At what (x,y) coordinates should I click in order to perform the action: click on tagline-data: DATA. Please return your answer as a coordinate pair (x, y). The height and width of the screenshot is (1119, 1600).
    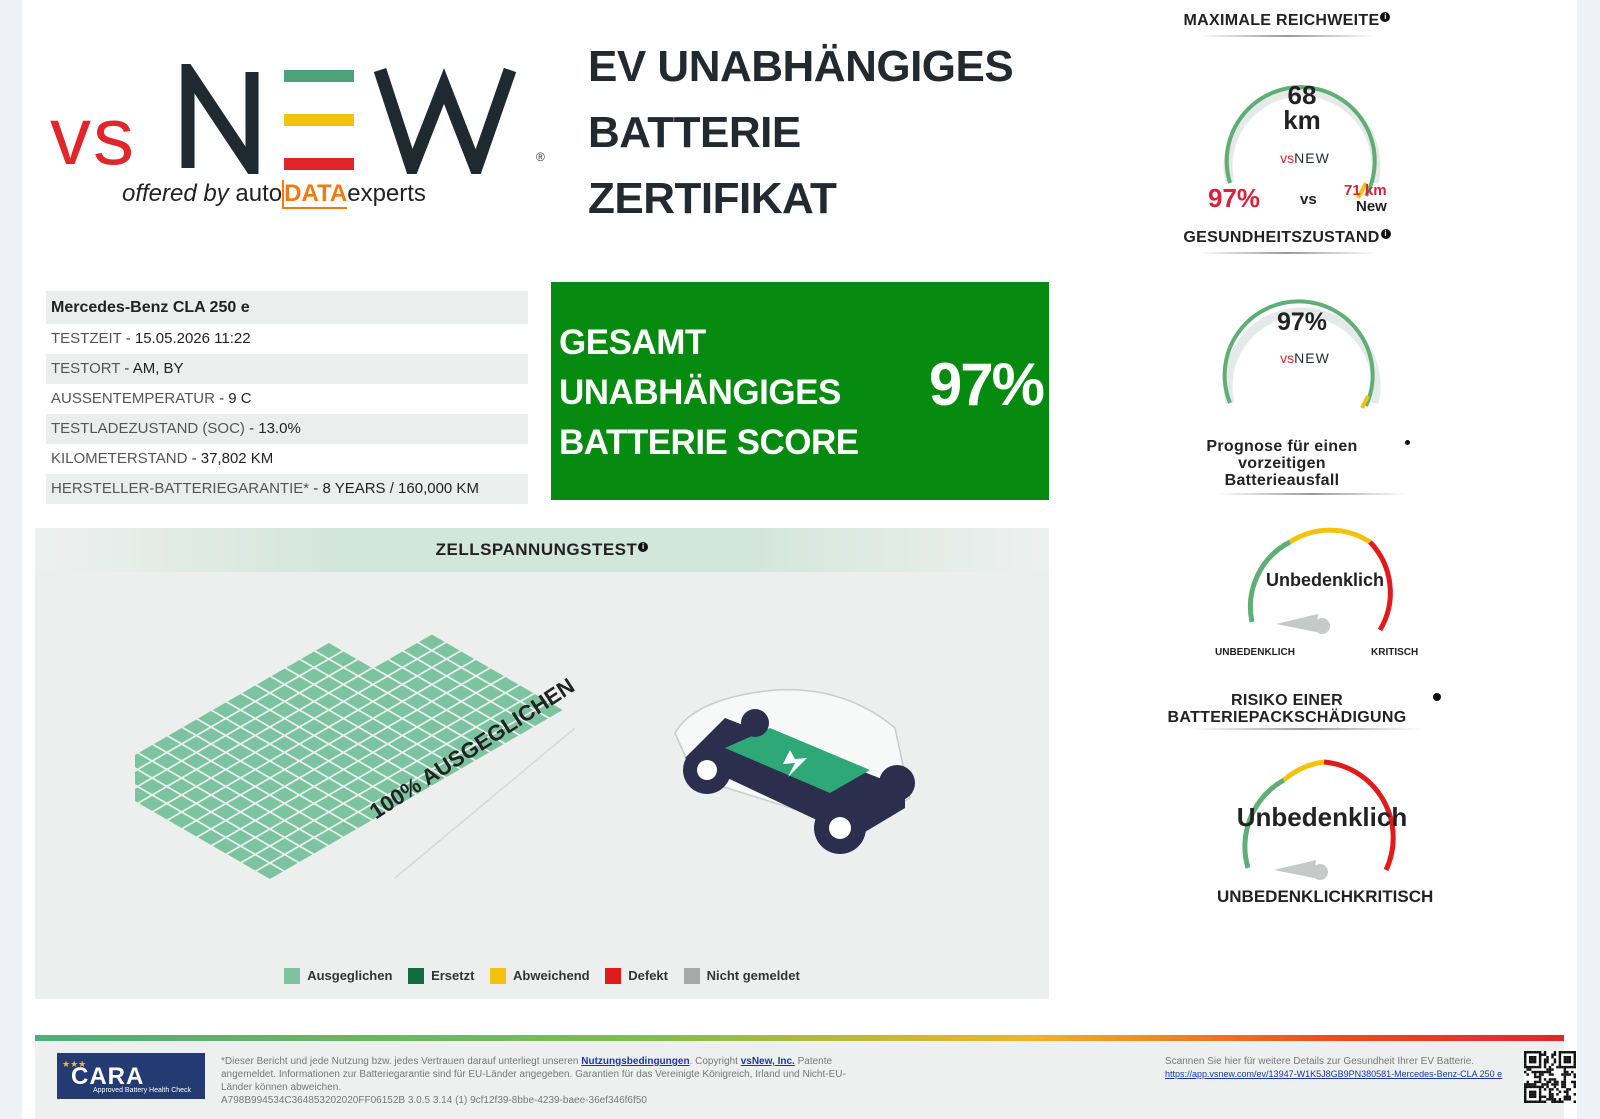
    Looking at the image, I should click on (315, 194).